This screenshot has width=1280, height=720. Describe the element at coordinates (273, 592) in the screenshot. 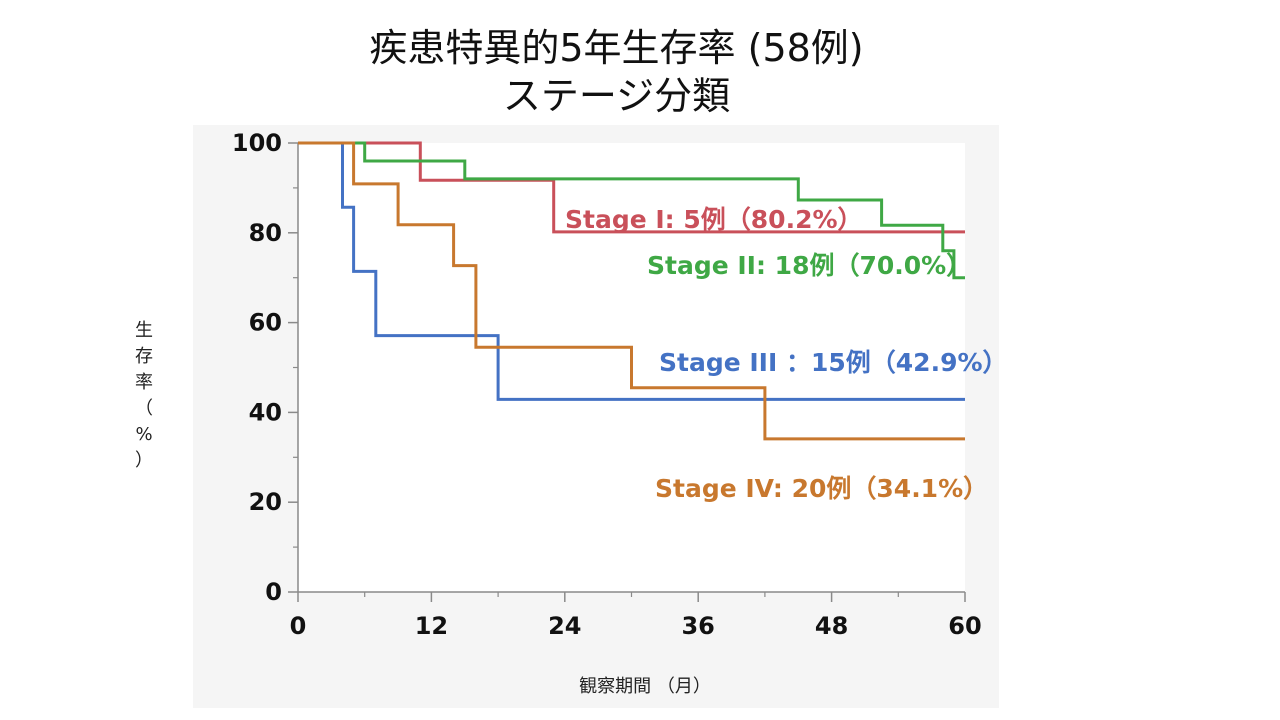

I see `y-tick-label: 0` at that location.